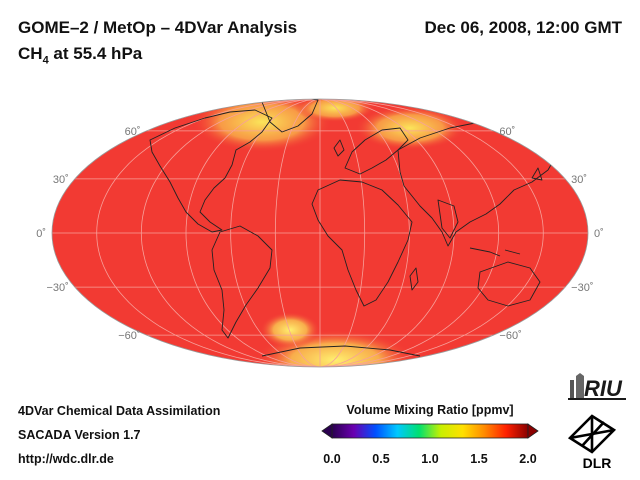 This screenshot has height=480, width=640. Describe the element at coordinates (523, 27) in the screenshot. I see `analysis-date: Dec 06, 2008, 12:00 GMT` at that location.